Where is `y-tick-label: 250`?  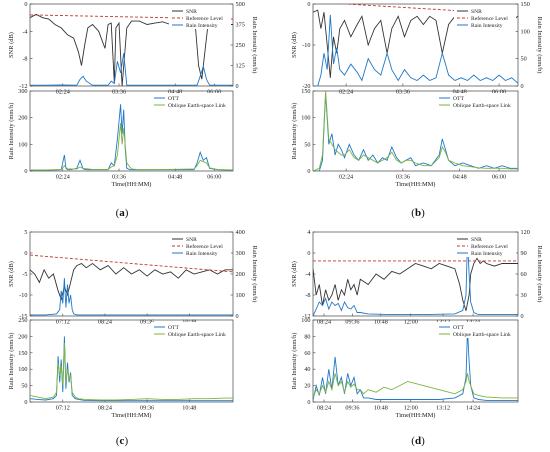 y-tick-label: 250 is located at coordinates (22, 320).